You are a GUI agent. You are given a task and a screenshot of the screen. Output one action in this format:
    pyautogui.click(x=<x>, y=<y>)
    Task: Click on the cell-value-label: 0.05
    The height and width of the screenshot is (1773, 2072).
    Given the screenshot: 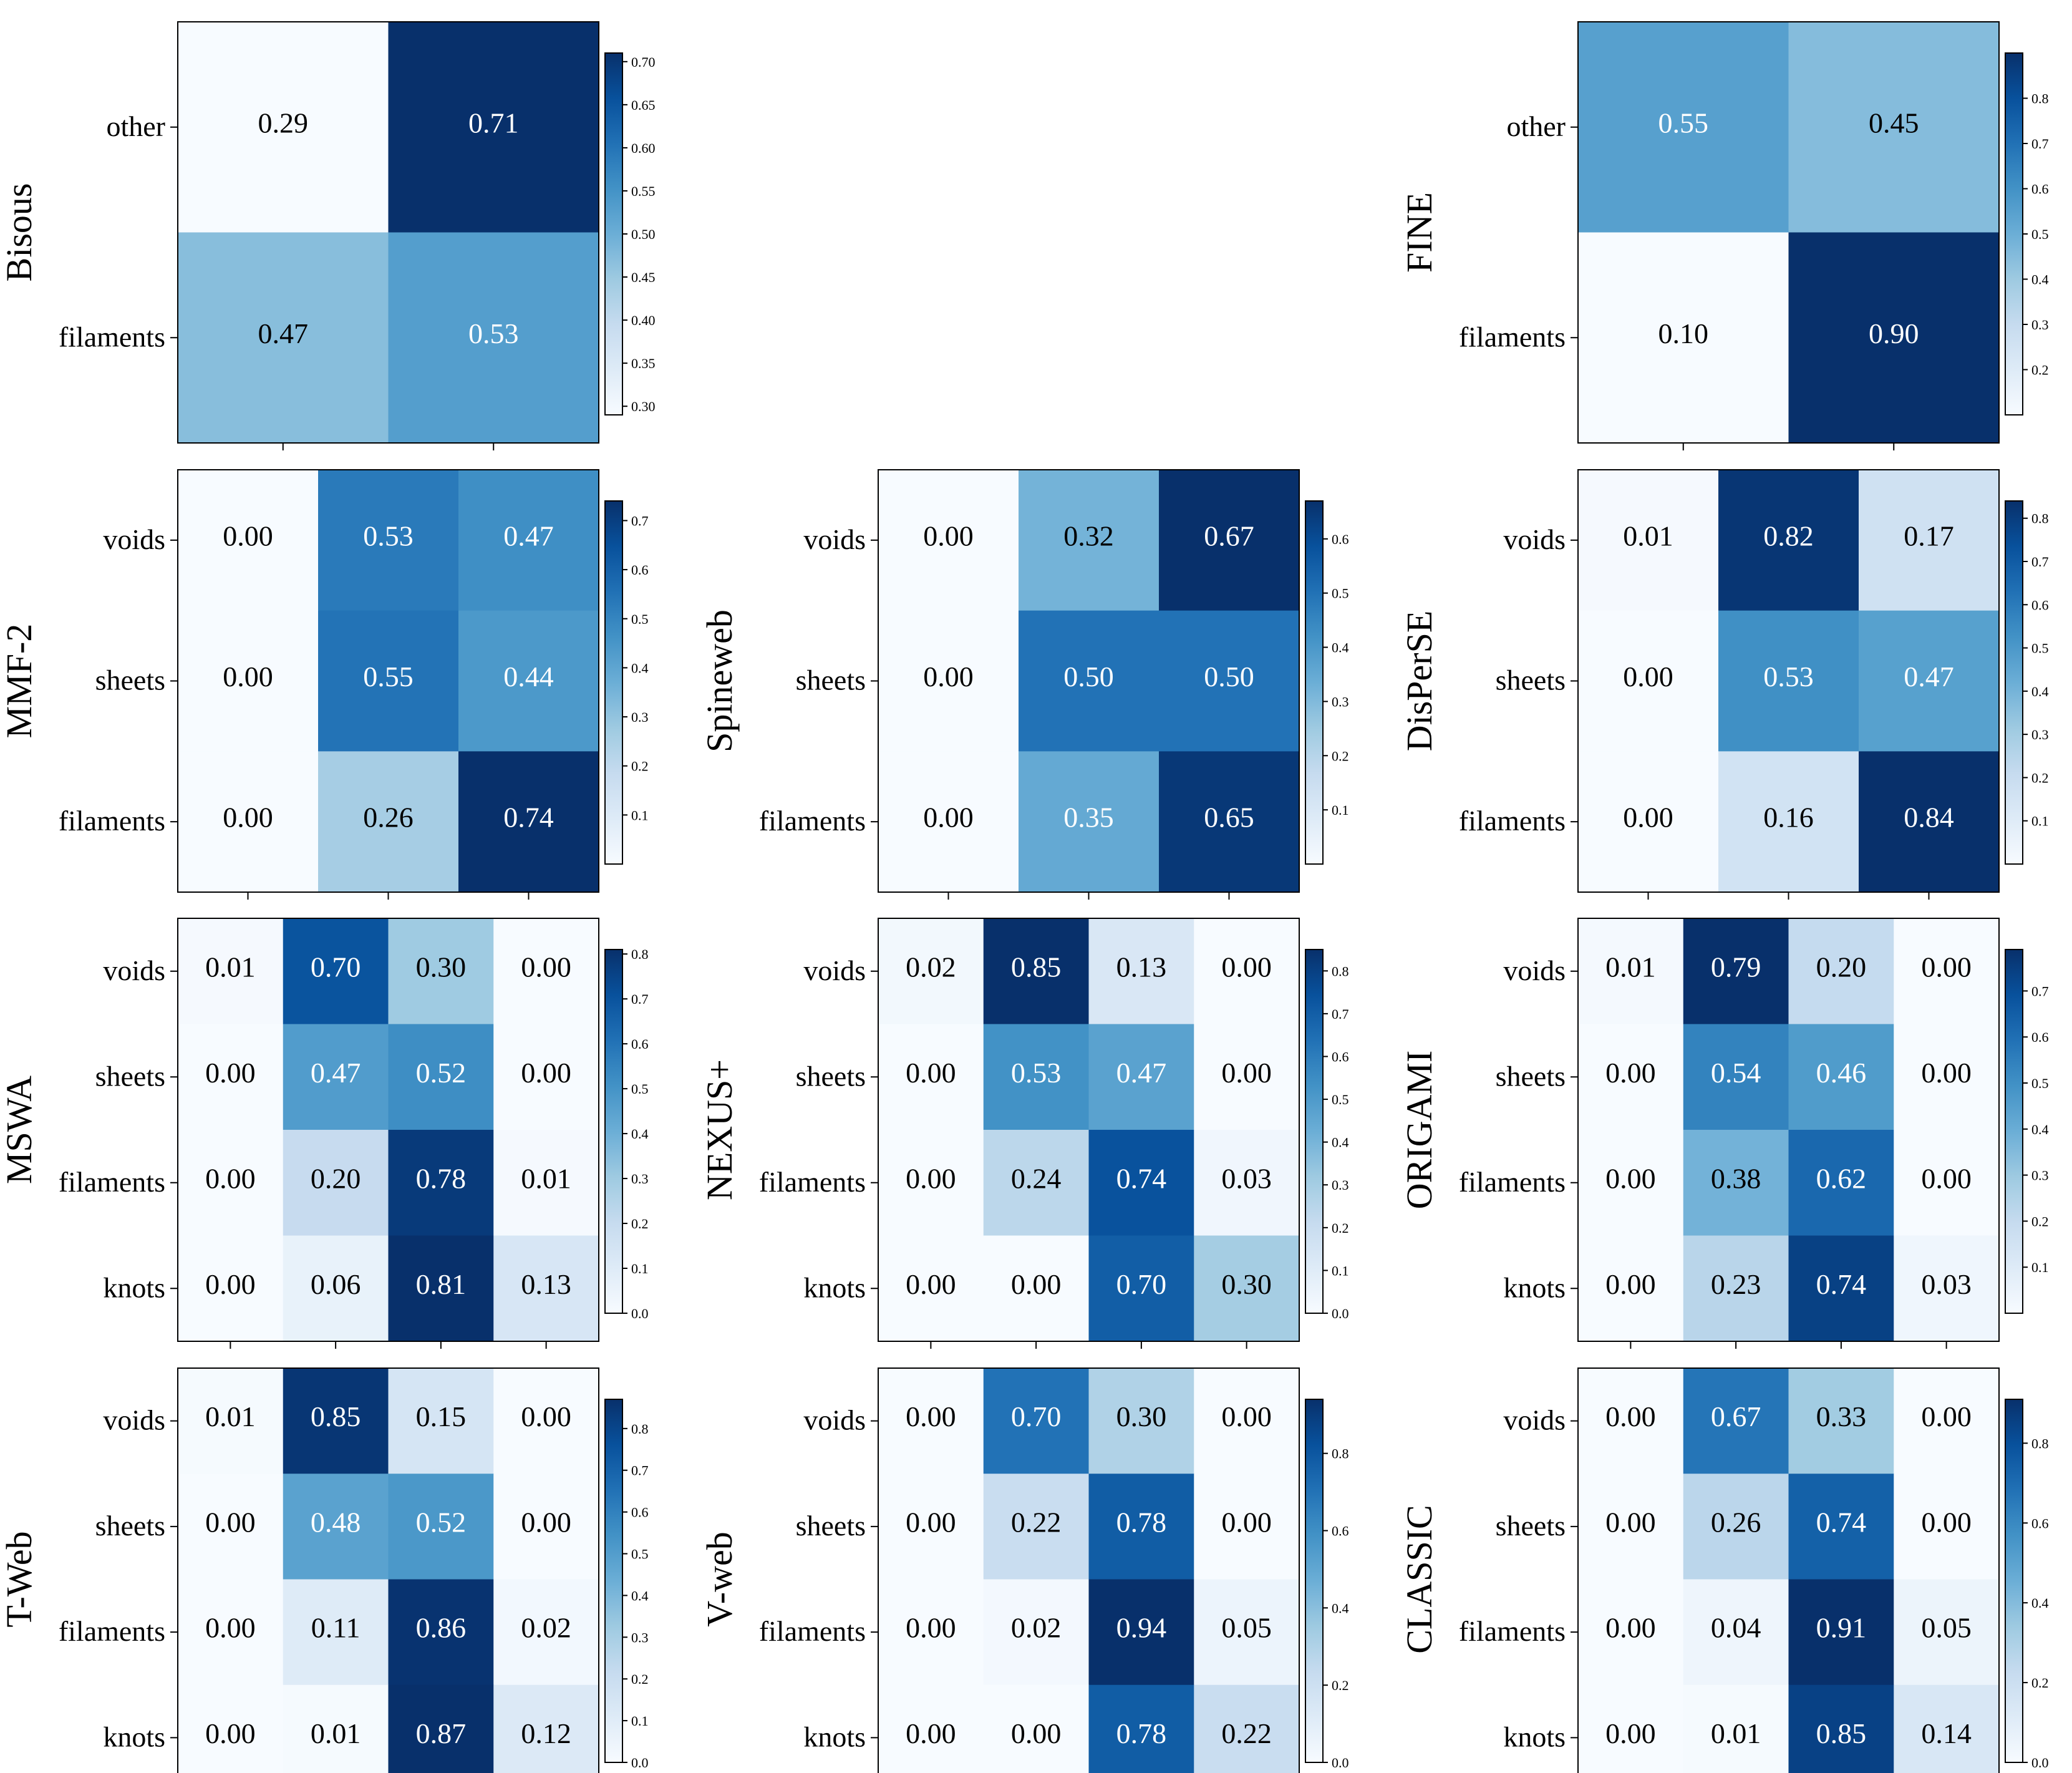 What is the action you would take?
    pyautogui.click(x=1947, y=1628)
    